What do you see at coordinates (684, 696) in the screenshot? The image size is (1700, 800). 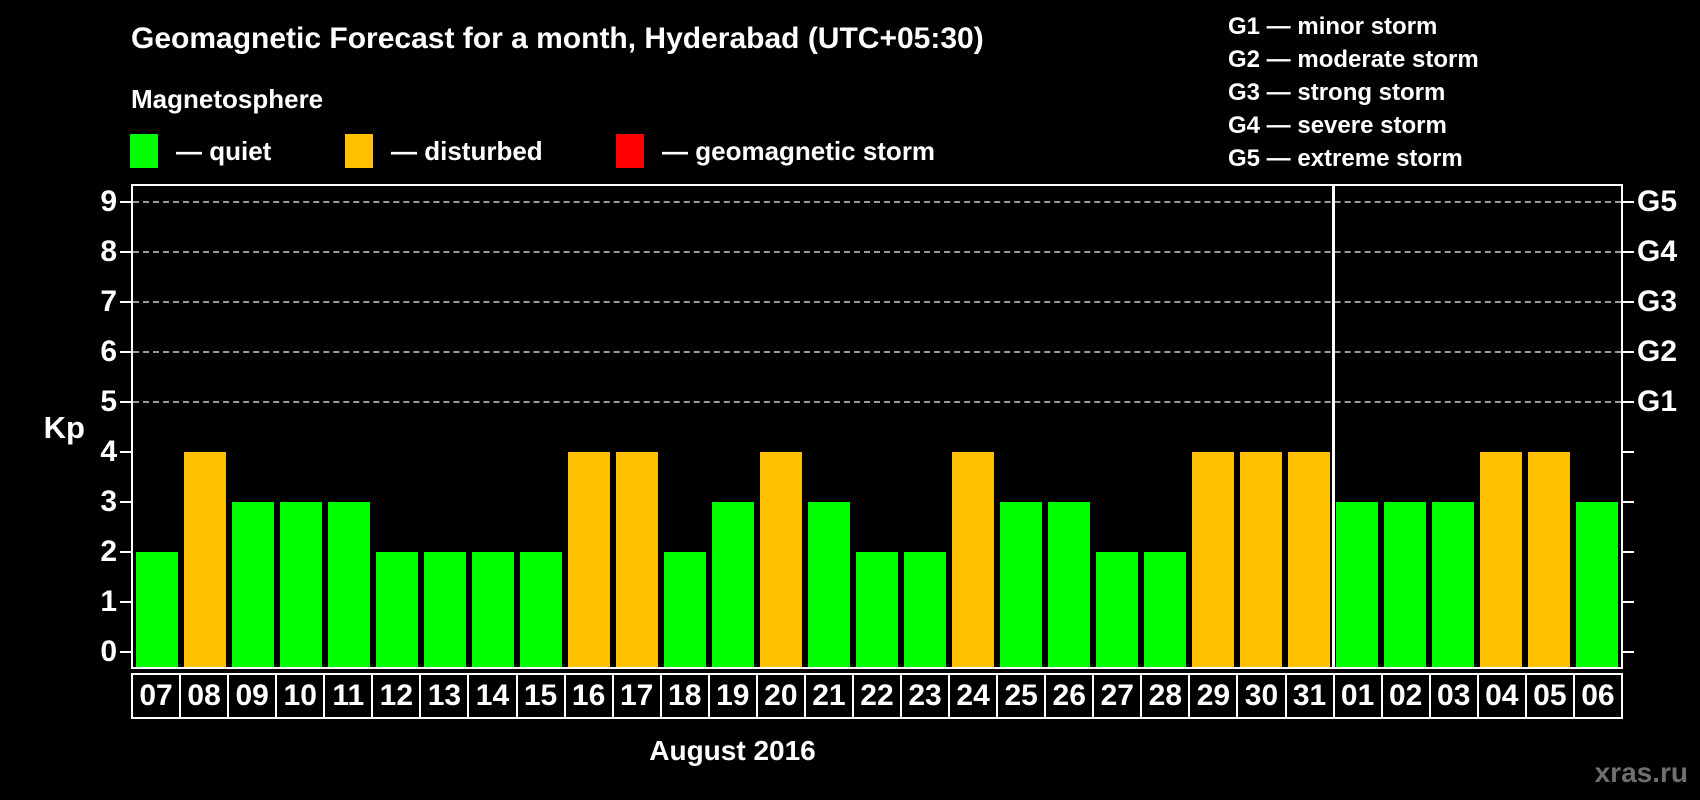 I see `day-cell-18: 18` at bounding box center [684, 696].